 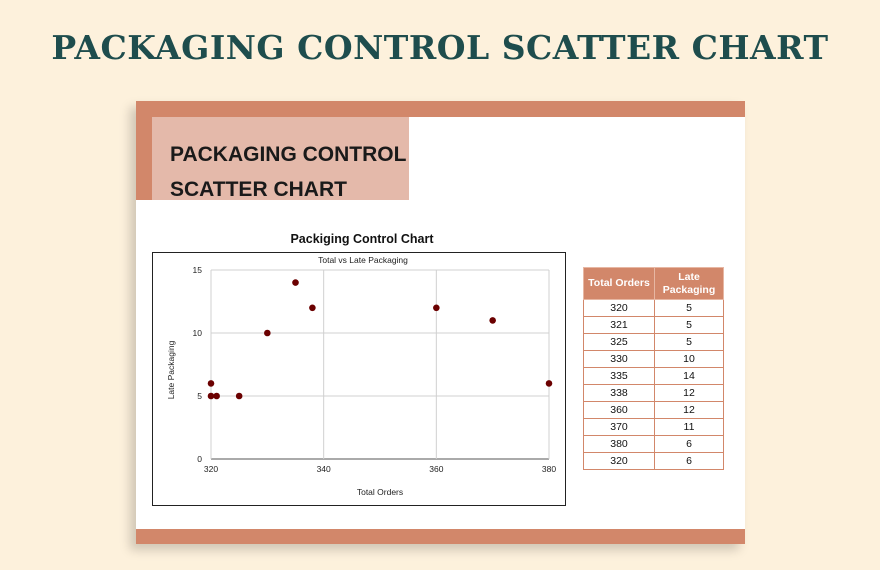 I want to click on chart-title: Packiging Control Chart, so click(x=362, y=239).